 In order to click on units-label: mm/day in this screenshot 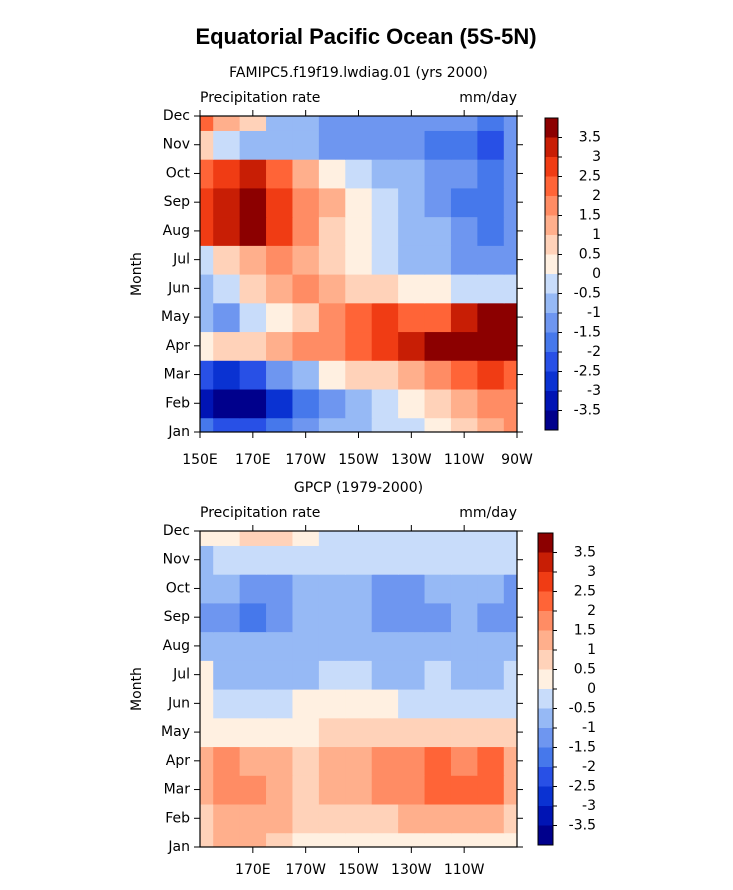, I will do `click(488, 513)`.